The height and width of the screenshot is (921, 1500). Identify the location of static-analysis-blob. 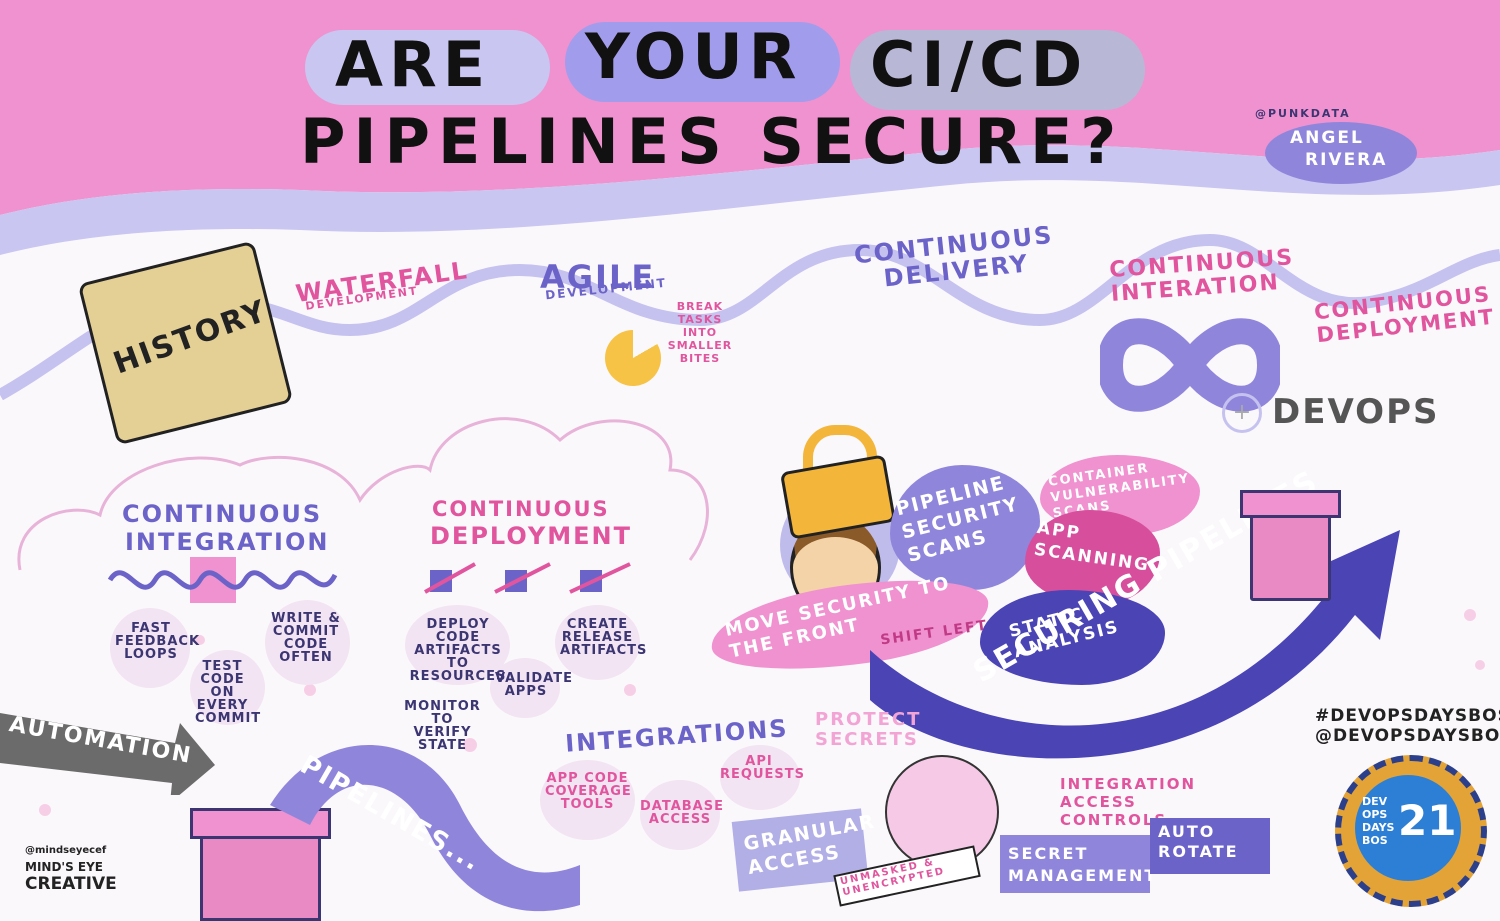
(1072, 637).